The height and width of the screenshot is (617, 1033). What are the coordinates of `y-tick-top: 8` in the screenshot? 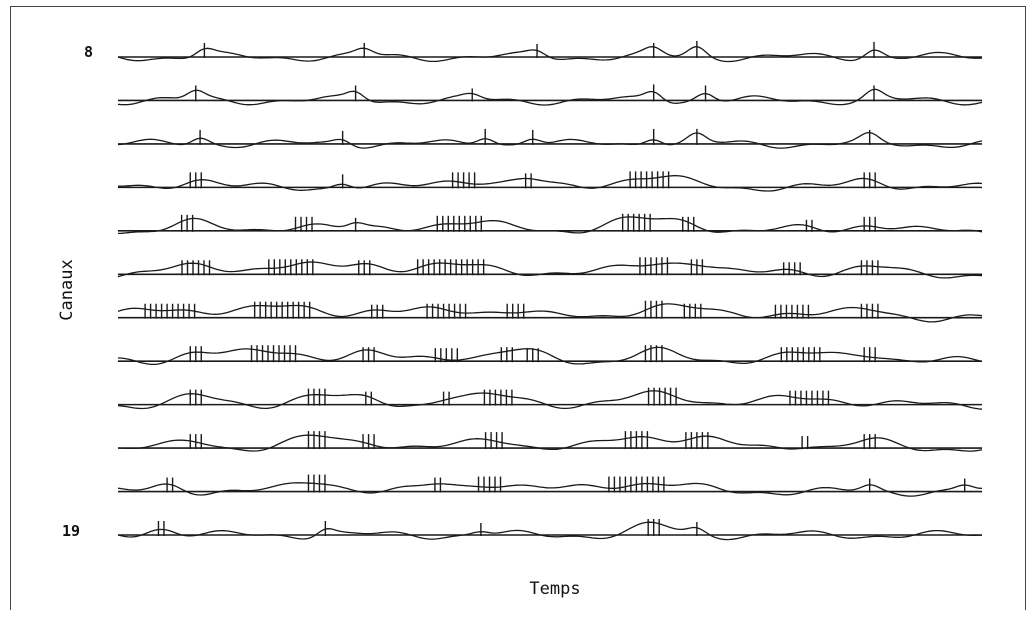 It's located at (88, 52).